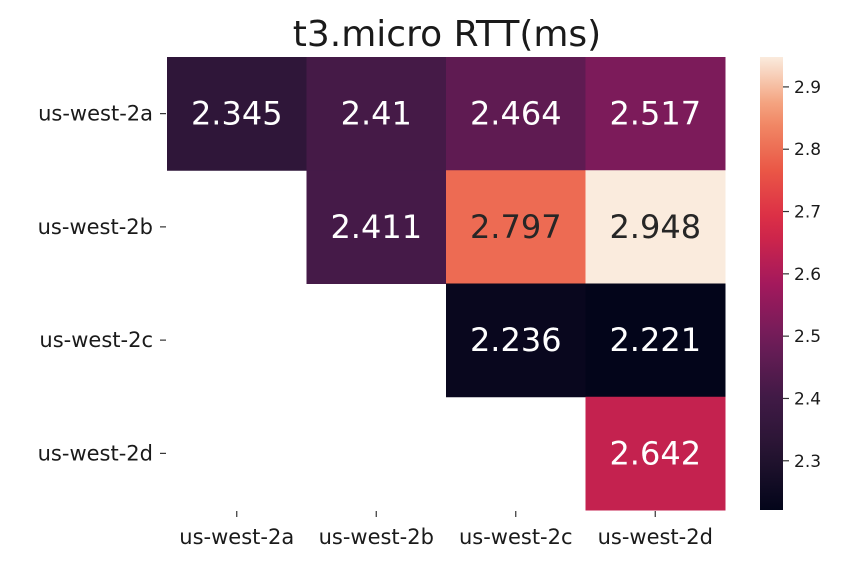  Describe the element at coordinates (655, 537) in the screenshot. I see `x-tick-label: us-west-2d` at that location.